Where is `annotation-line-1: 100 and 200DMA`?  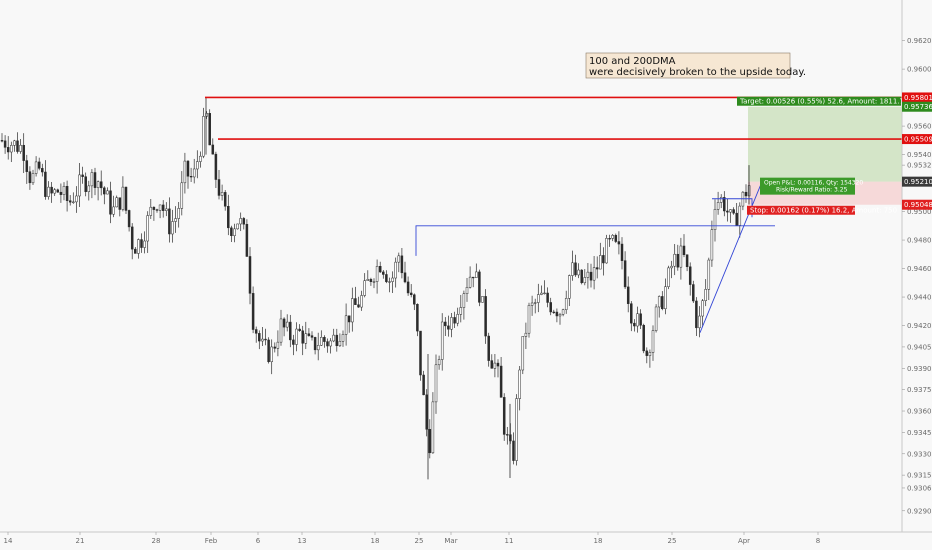
annotation-line-1: 100 and 200DMA is located at coordinates (632, 61).